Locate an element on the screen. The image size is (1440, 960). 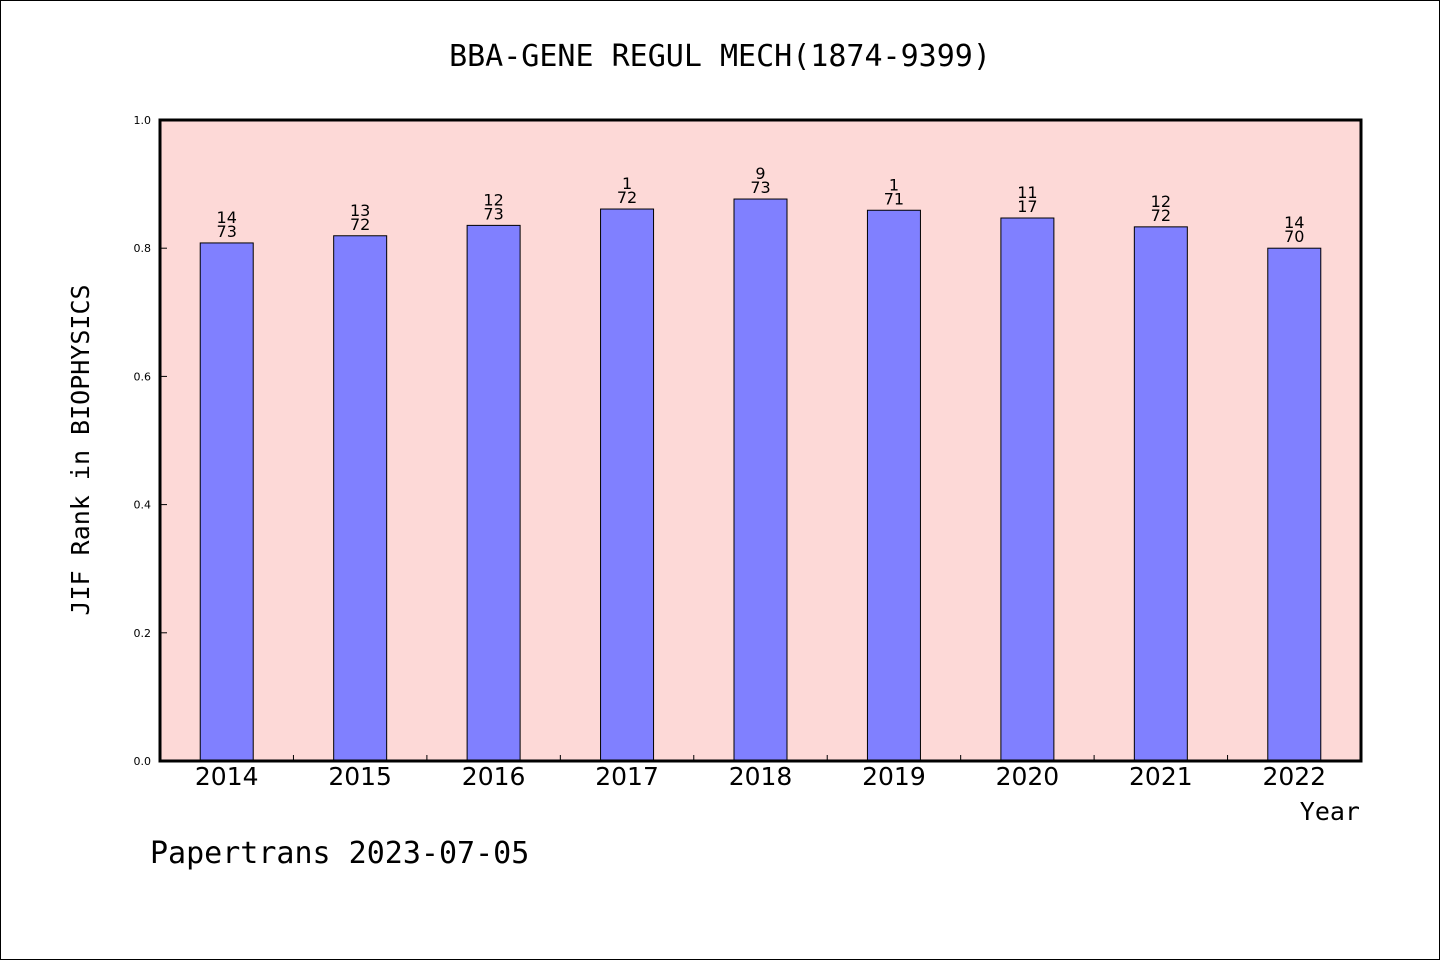
x-axis: 2014 2015 2016 2017 2018 2019 2020 2021 2022 is located at coordinates (760, 773).